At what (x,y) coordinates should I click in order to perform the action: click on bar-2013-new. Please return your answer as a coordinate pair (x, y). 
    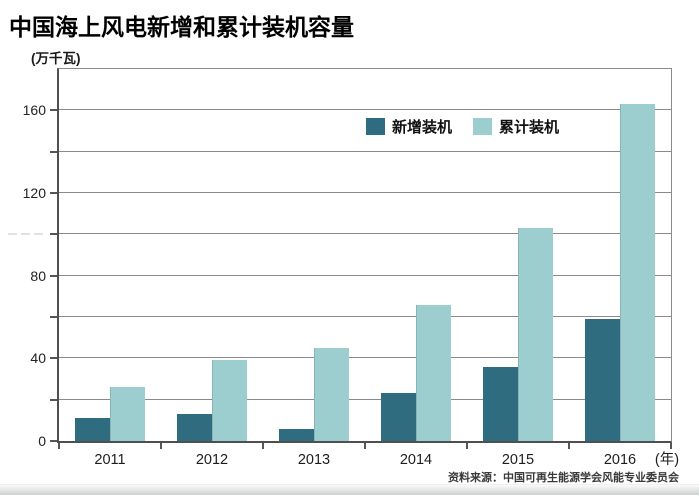
    Looking at the image, I should click on (296, 434).